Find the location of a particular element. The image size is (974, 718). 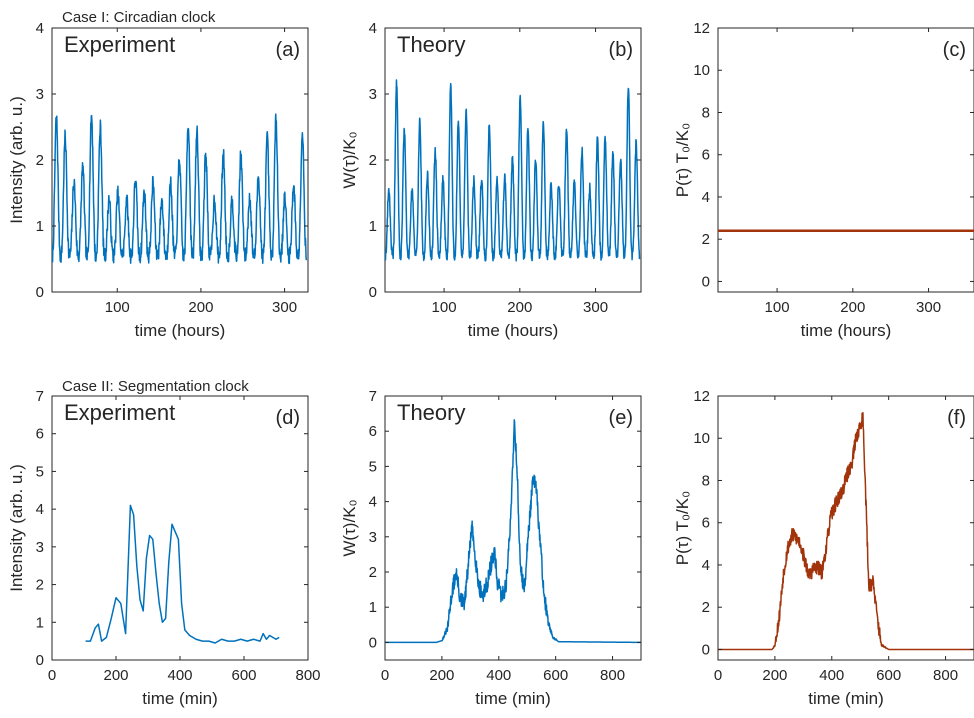

panel-label: (f) is located at coordinates (956, 418).